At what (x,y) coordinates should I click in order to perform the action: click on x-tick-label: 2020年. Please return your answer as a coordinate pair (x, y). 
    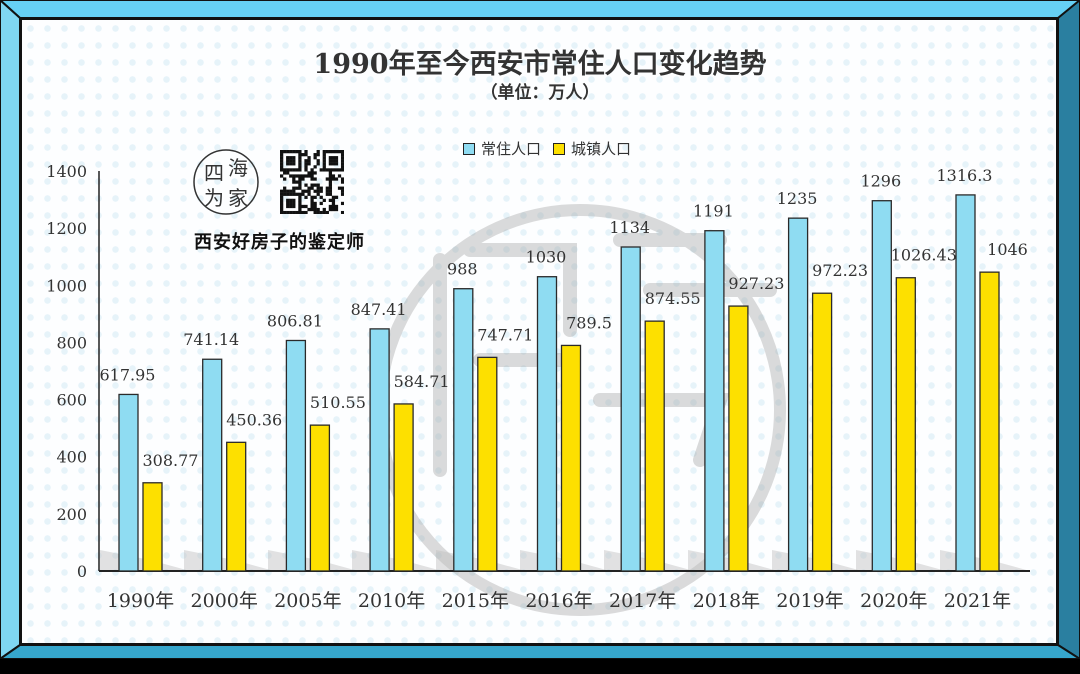
    Looking at the image, I should click on (893, 601).